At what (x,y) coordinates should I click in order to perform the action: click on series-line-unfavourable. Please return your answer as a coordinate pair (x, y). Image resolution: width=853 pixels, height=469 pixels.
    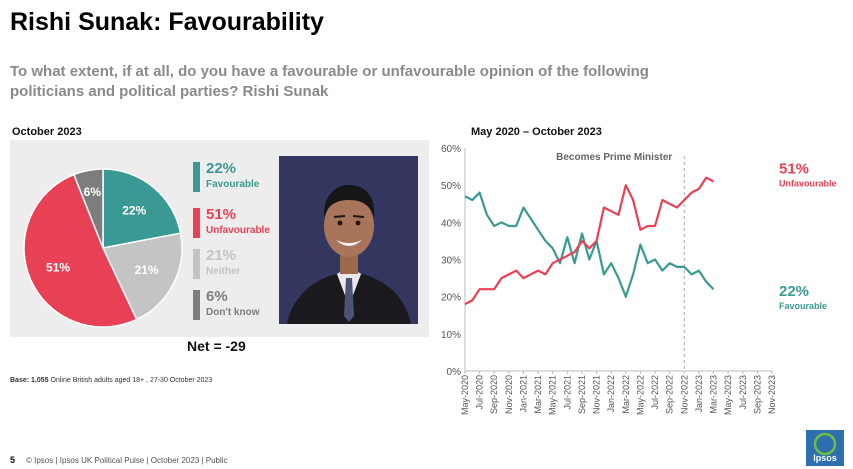
    Looking at the image, I should click on (589, 241).